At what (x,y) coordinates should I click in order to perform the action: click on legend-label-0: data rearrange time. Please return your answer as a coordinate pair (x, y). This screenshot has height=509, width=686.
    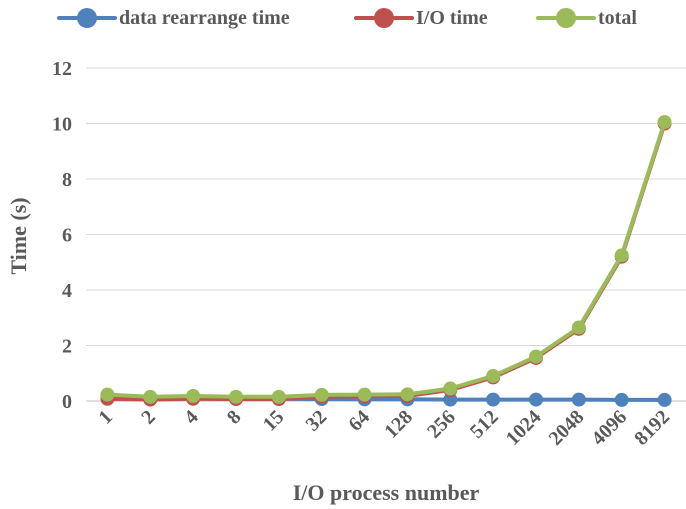
    Looking at the image, I should click on (204, 17).